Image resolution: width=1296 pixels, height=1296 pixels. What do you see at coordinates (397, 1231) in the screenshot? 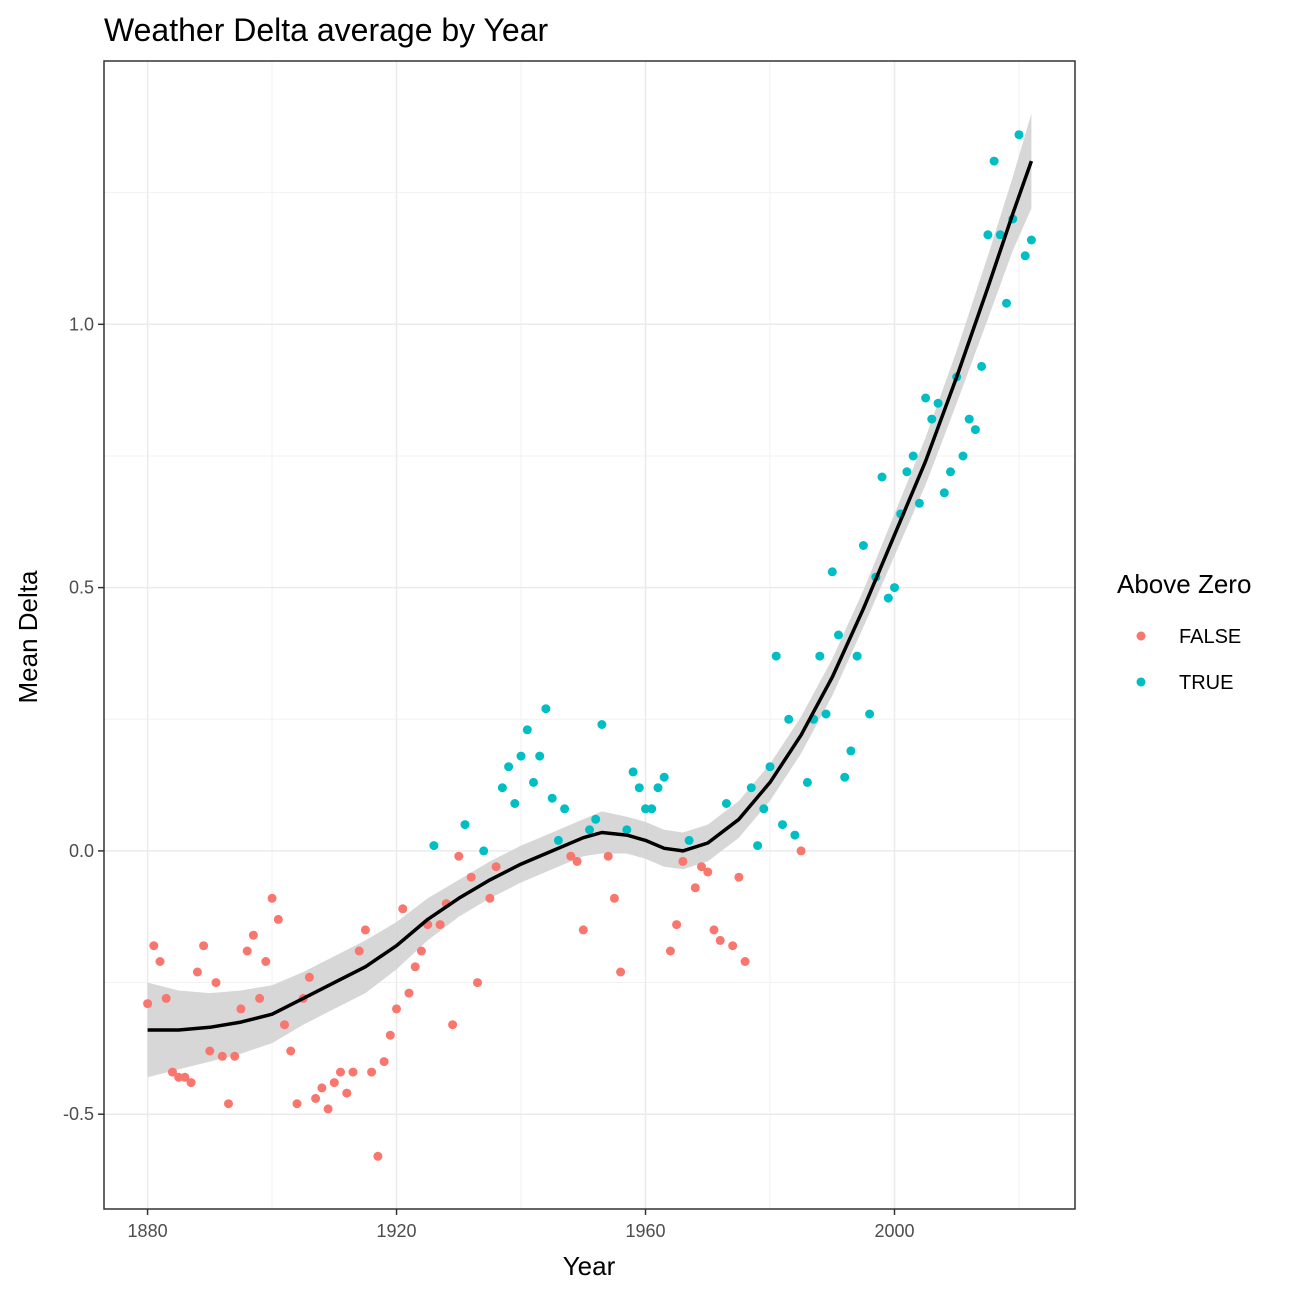
I see `x-tick-label: 1920` at bounding box center [397, 1231].